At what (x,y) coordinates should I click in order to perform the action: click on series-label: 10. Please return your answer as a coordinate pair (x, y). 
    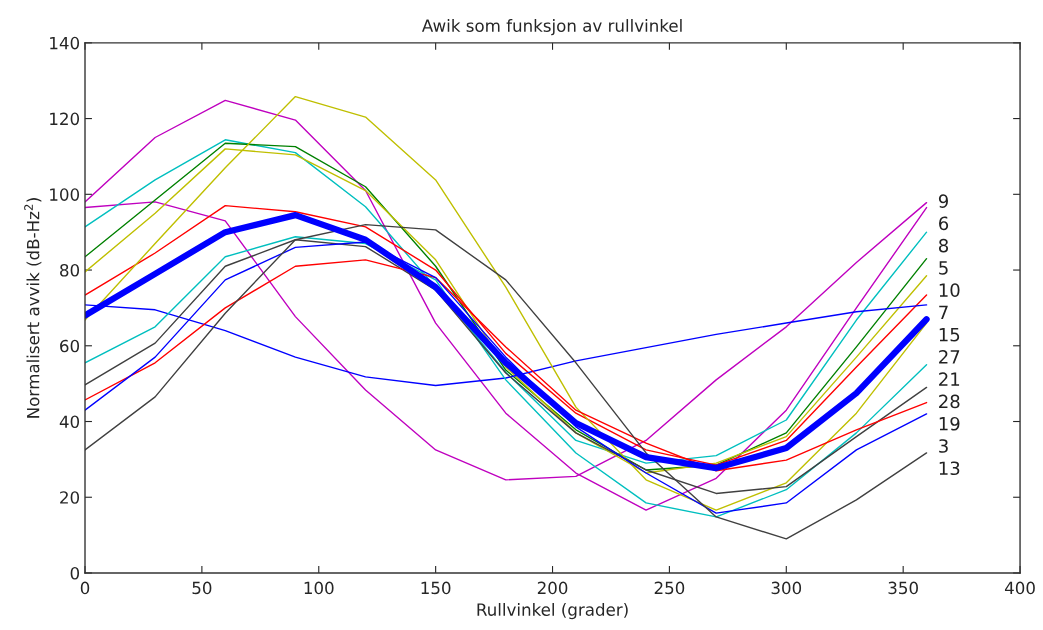
    Looking at the image, I should click on (949, 290).